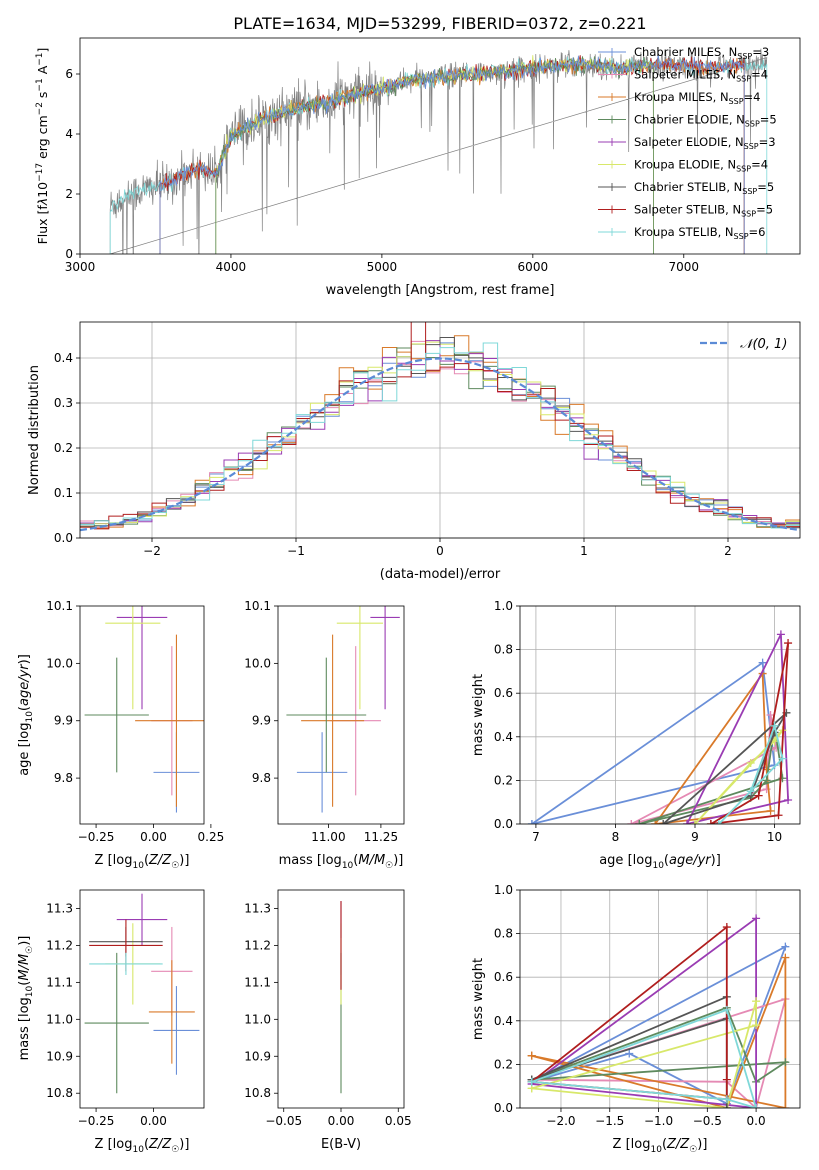 Image resolution: width=819 pixels, height=1170 pixels. Describe the element at coordinates (503, 977) in the screenshot. I see `y-tick-label: 0.6` at that location.